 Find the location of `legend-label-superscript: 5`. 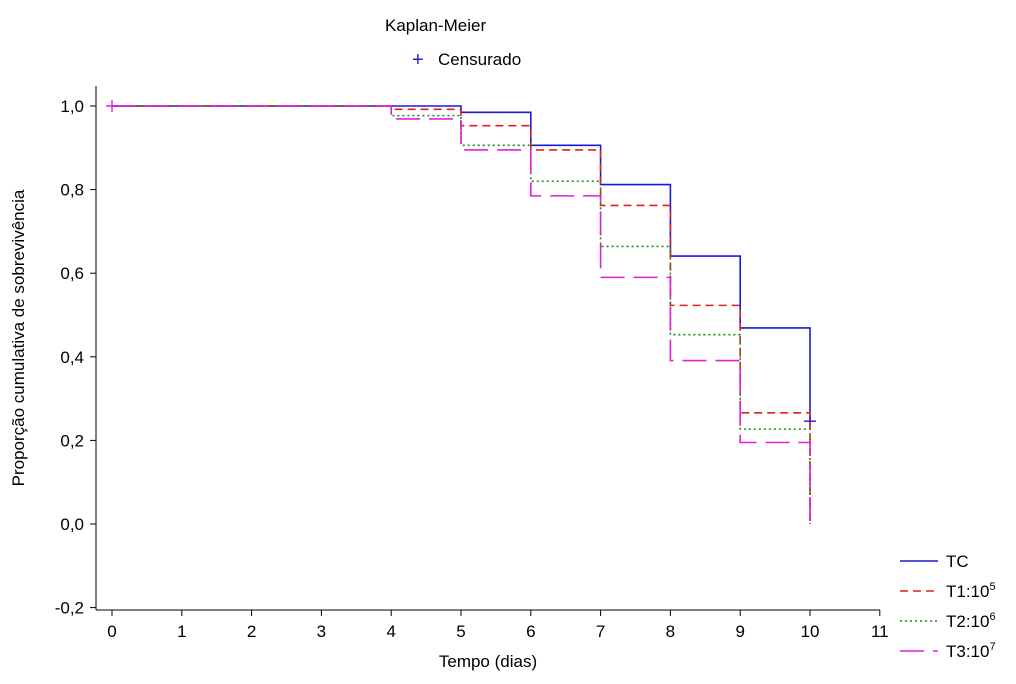

legend-label-superscript: 5 is located at coordinates (992, 587).